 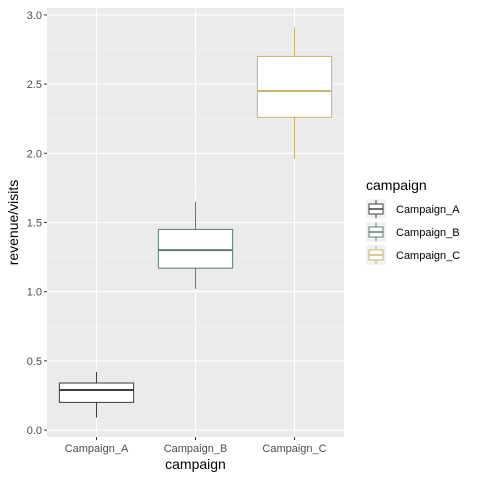 I want to click on legend: campaign Campaign_A Campaign_B Campaign_C, so click(x=413, y=221).